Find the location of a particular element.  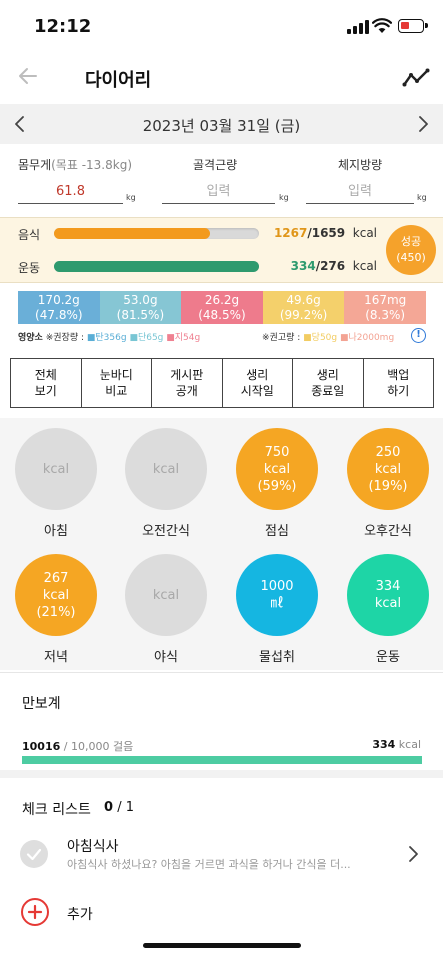

exercise-progress-fill is located at coordinates (156, 266).